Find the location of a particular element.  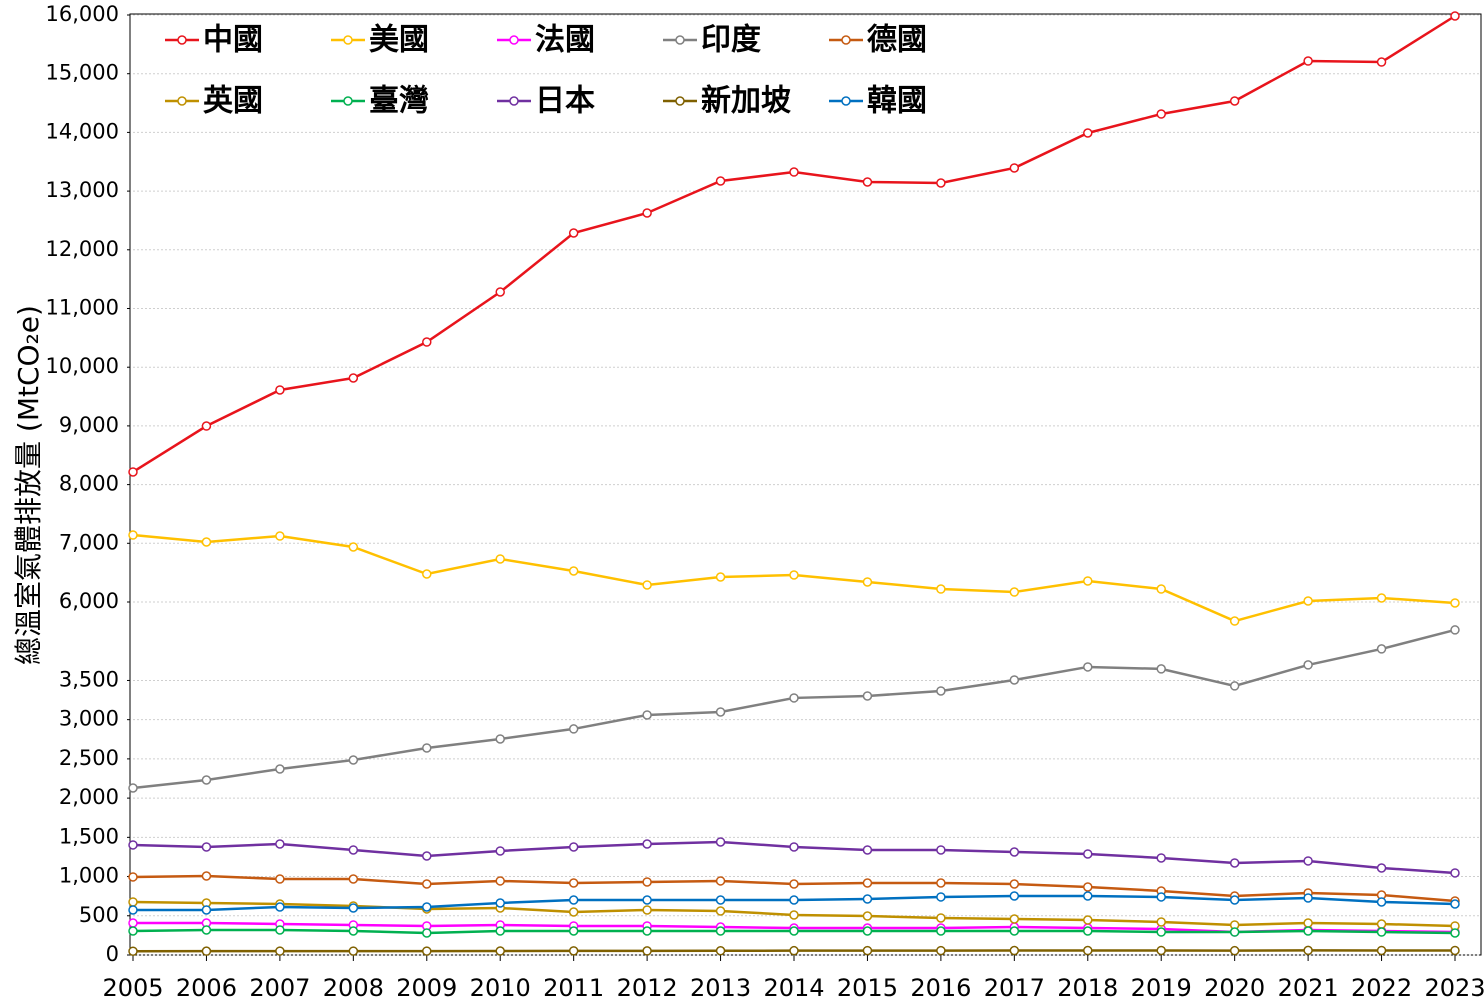

legend-label: 印度 is located at coordinates (731, 40).